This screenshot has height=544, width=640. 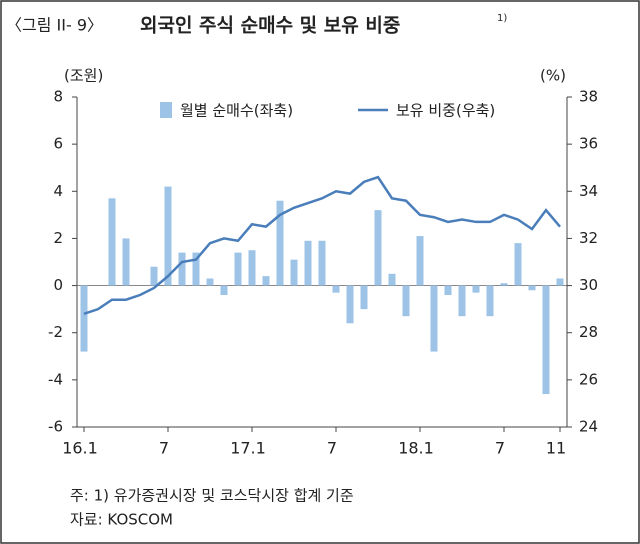 What do you see at coordinates (54, 25) in the screenshot?
I see `figure-label: 〈그림 II- 9〉` at bounding box center [54, 25].